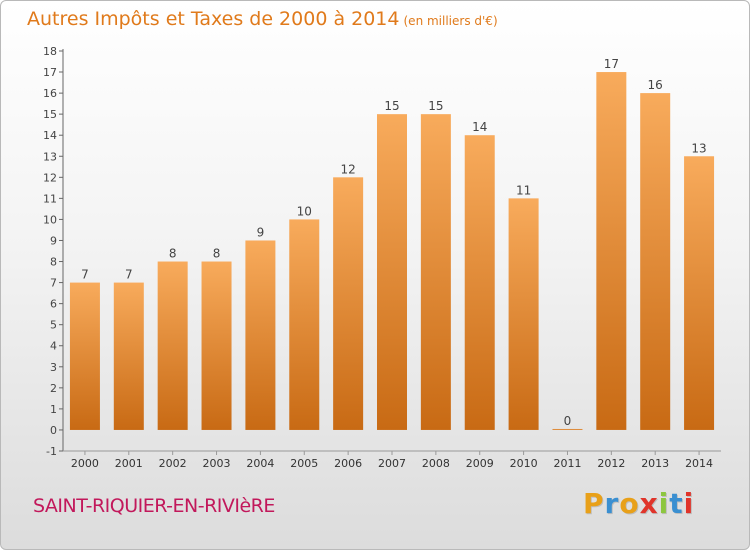  I want to click on commune-name: SAINT-RIQUIER-EN-RIVIèRE, so click(154, 506).